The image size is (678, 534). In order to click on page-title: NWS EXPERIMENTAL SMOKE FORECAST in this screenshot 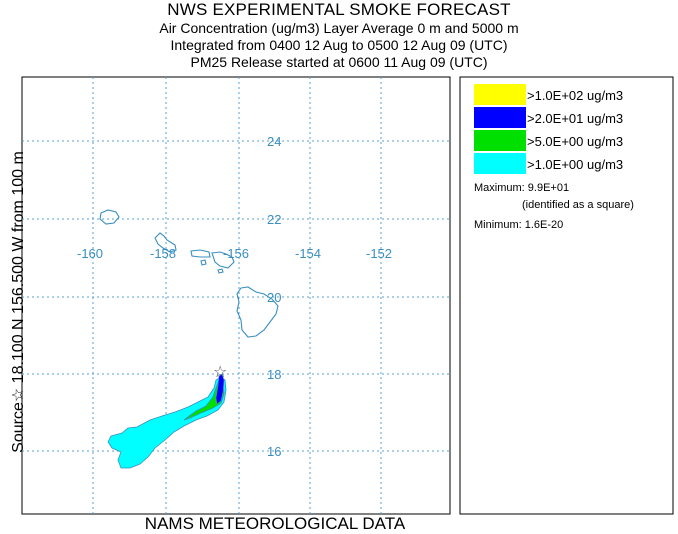, I will do `click(339, 9)`.